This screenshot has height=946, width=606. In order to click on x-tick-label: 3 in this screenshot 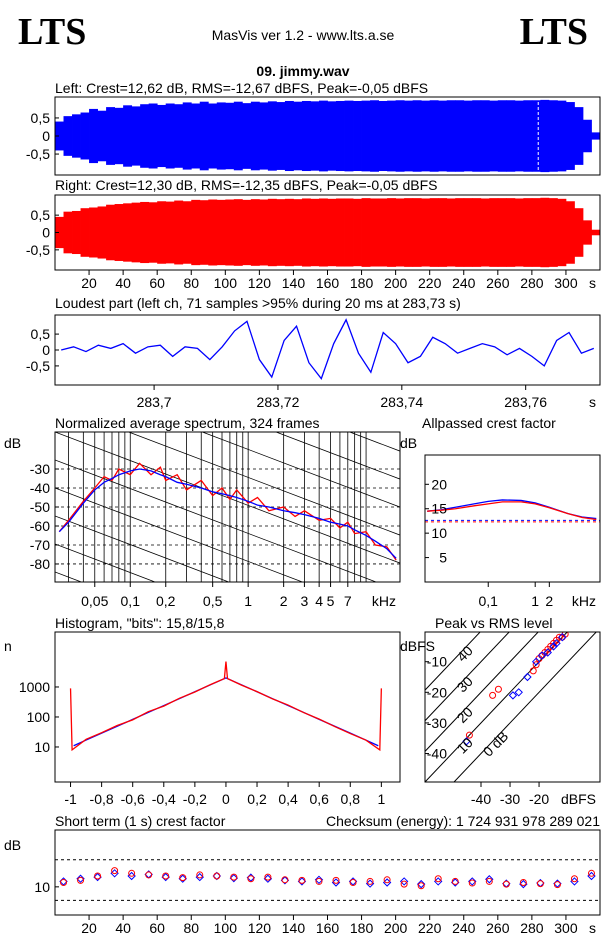, I will do `click(305, 601)`.